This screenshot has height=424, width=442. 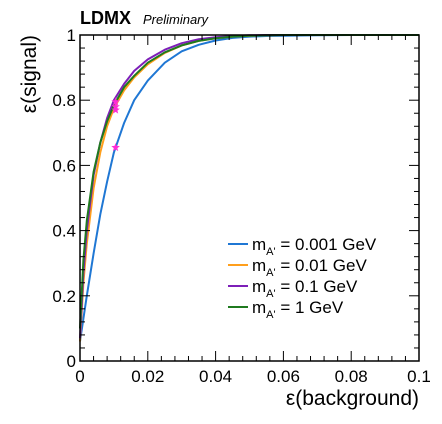 I want to click on legend-label: mA' = 0.001 GeV, so click(x=314, y=246).